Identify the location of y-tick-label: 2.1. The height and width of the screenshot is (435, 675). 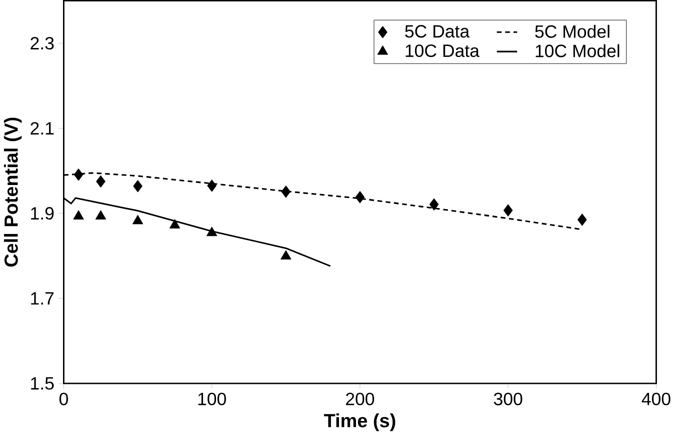
(42, 128).